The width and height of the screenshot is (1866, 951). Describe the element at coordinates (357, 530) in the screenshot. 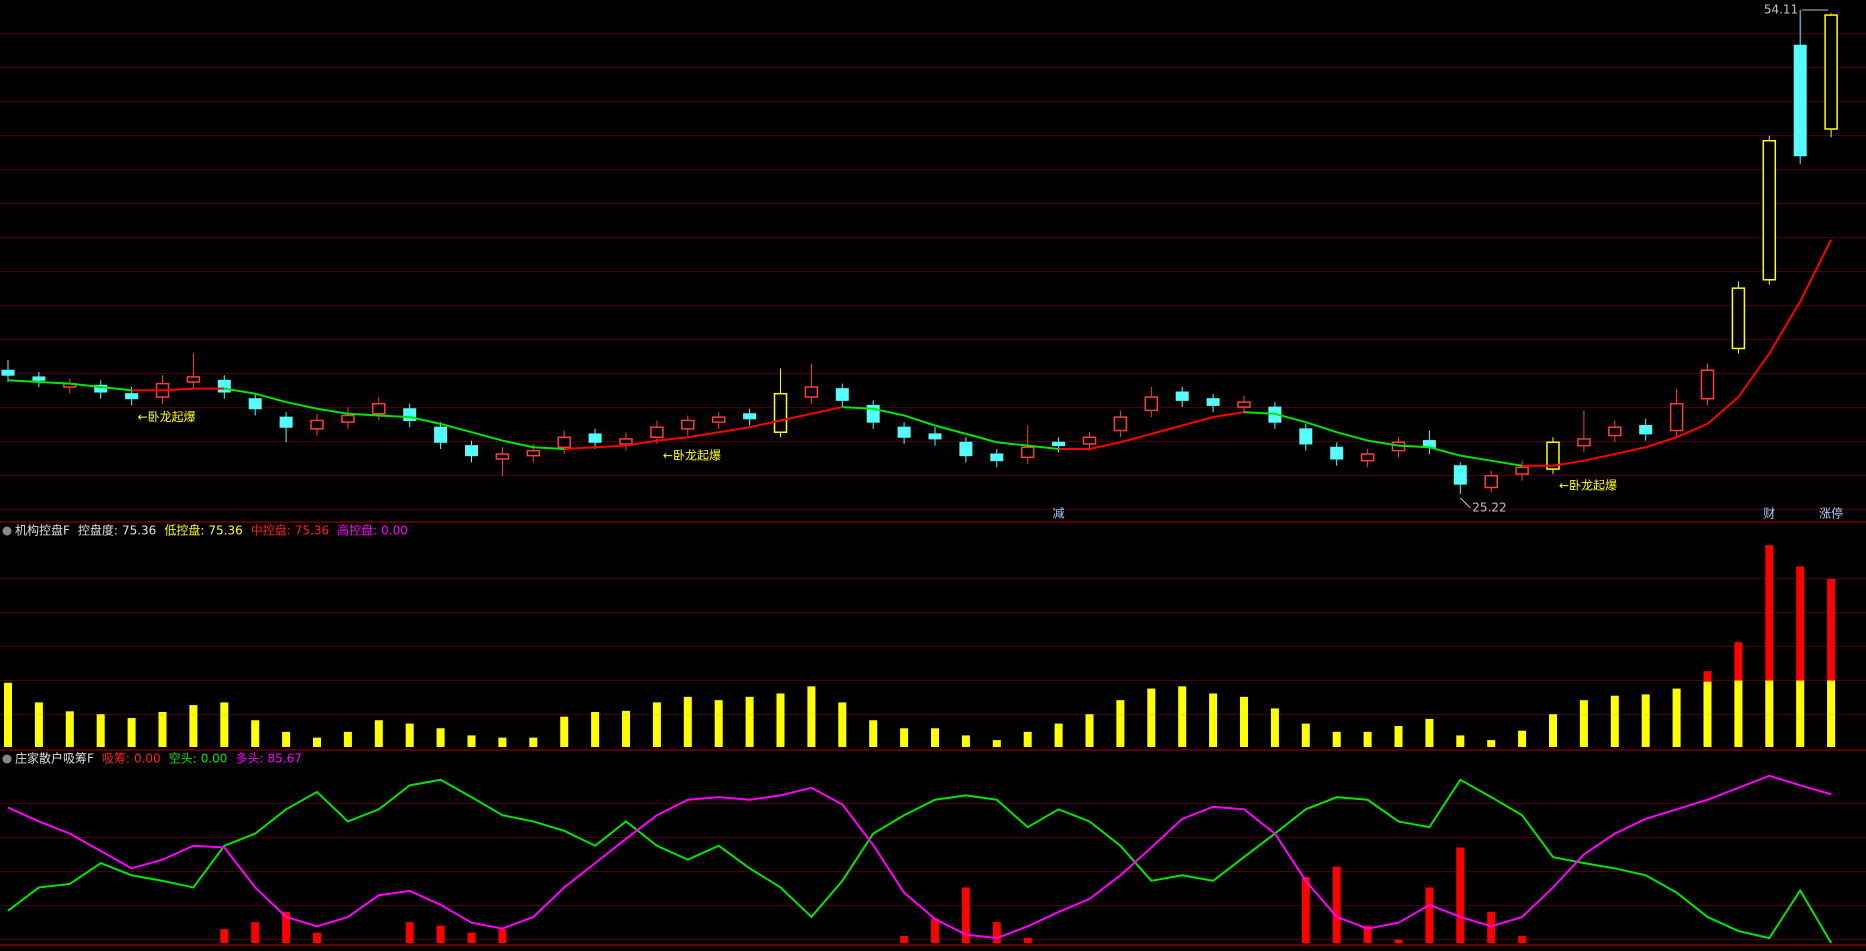

I see `readout-label: 高控盘:` at that location.